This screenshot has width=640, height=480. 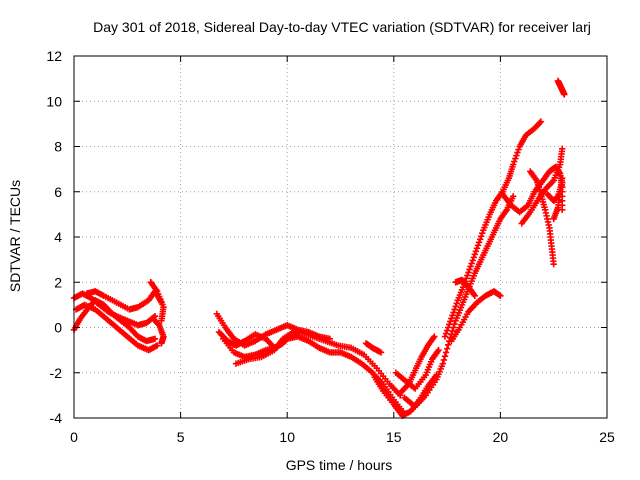 I want to click on series-track-x, so click(x=561, y=87).